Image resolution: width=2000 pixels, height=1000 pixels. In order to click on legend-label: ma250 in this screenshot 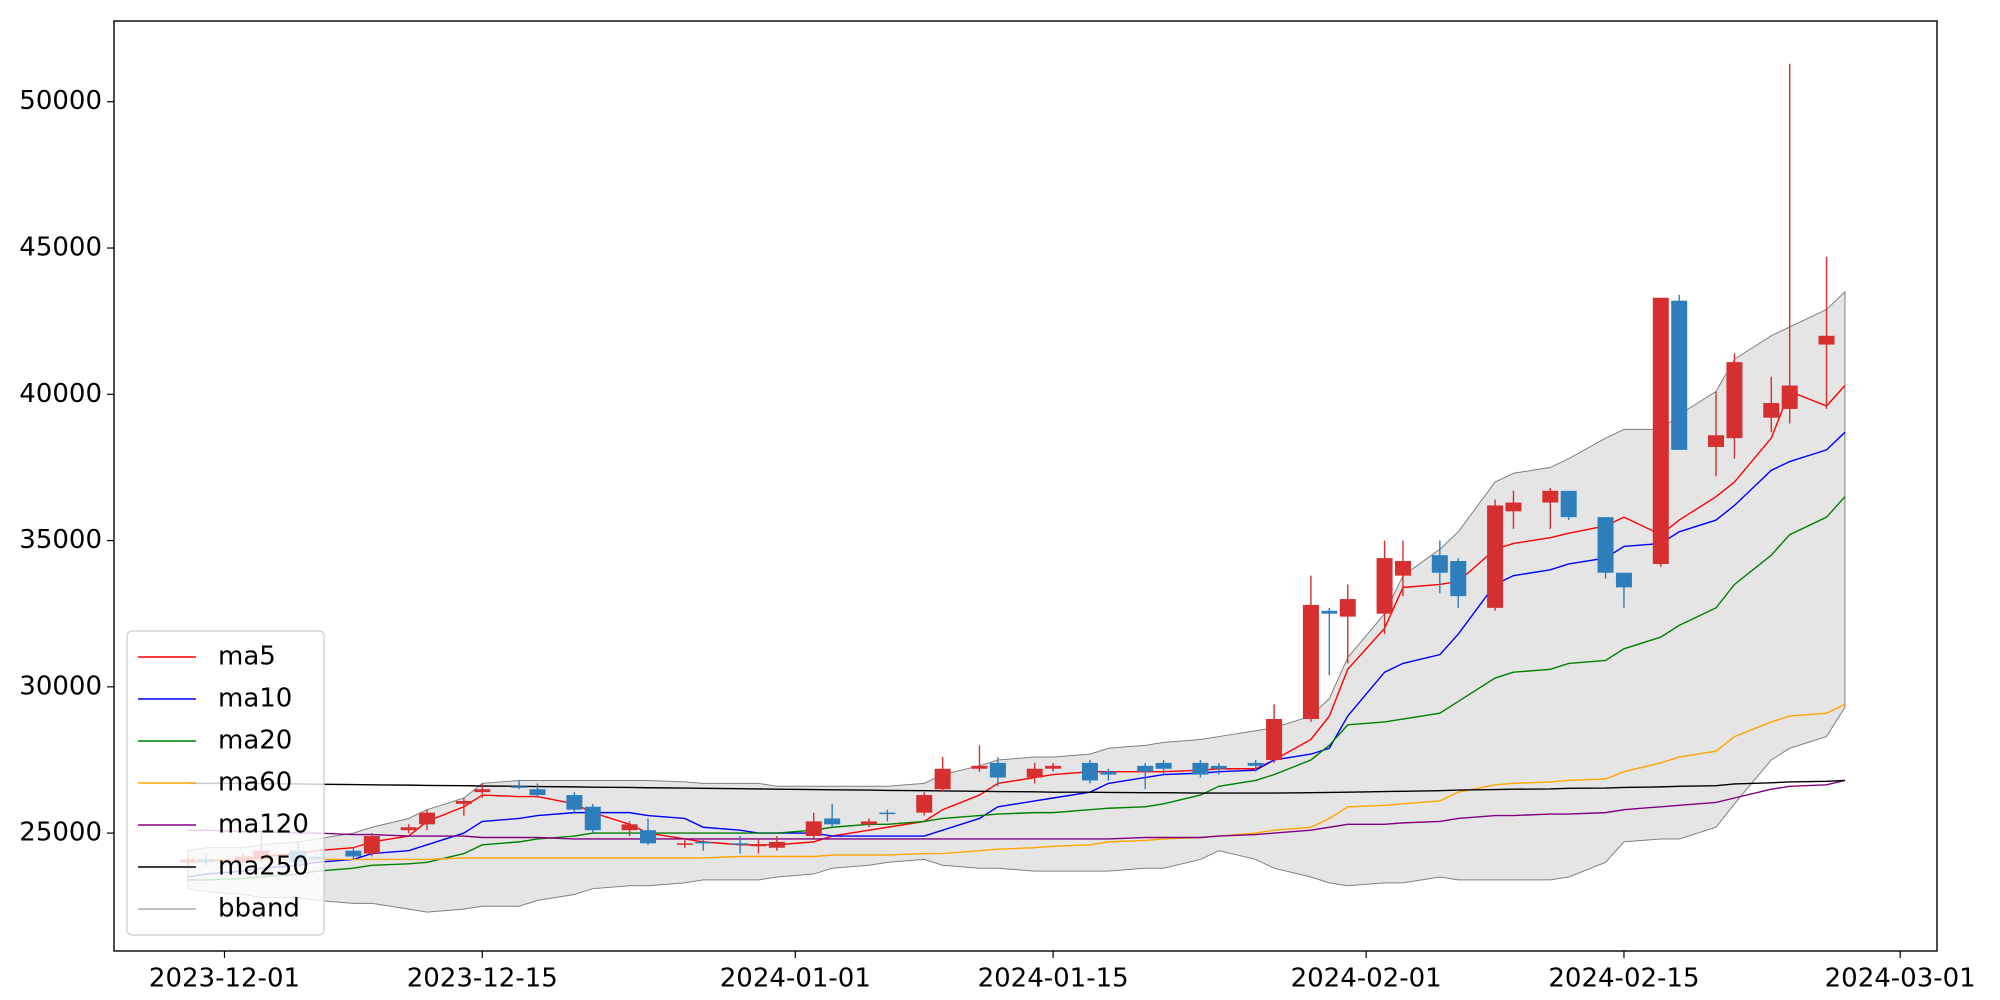, I will do `click(263, 867)`.